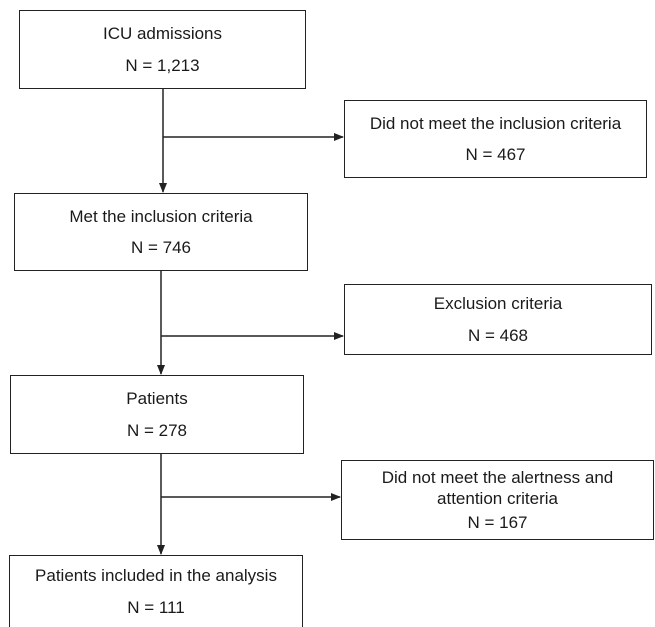 Image resolution: width=655 pixels, height=627 pixels. I want to click on box-count: N = 278, so click(156, 430).